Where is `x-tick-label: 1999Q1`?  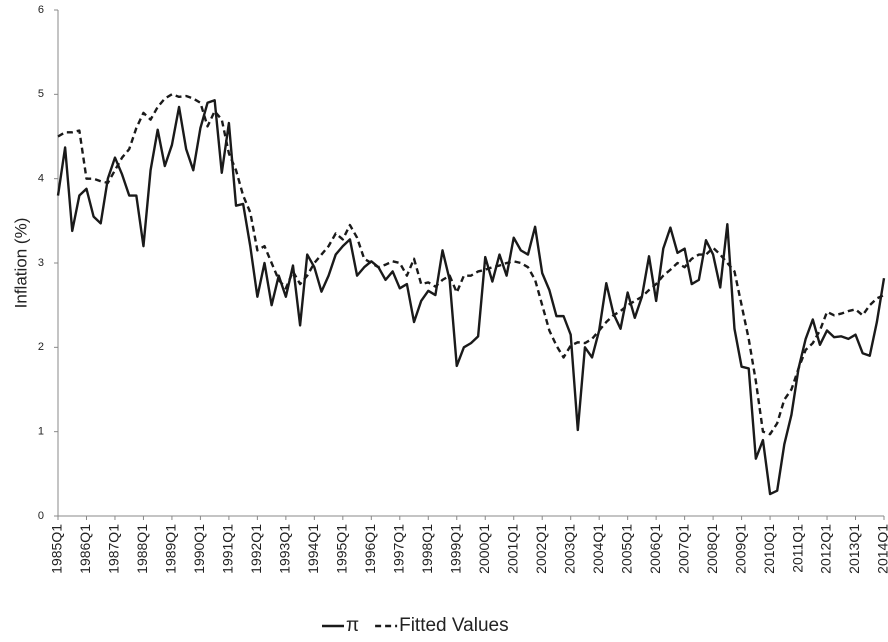
x-tick-label: 1999Q1 is located at coordinates (455, 549).